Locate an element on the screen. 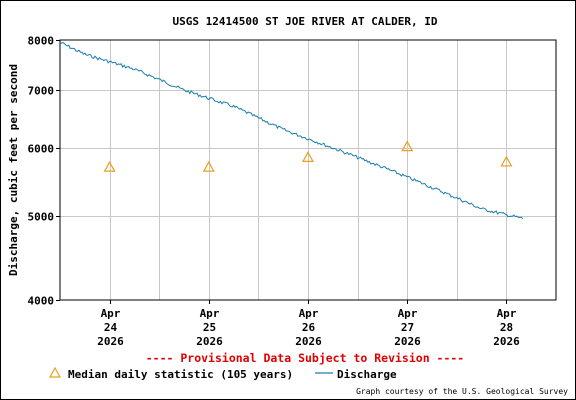 The height and width of the screenshot is (400, 576). x-tick-label-day: 28 is located at coordinates (506, 327).